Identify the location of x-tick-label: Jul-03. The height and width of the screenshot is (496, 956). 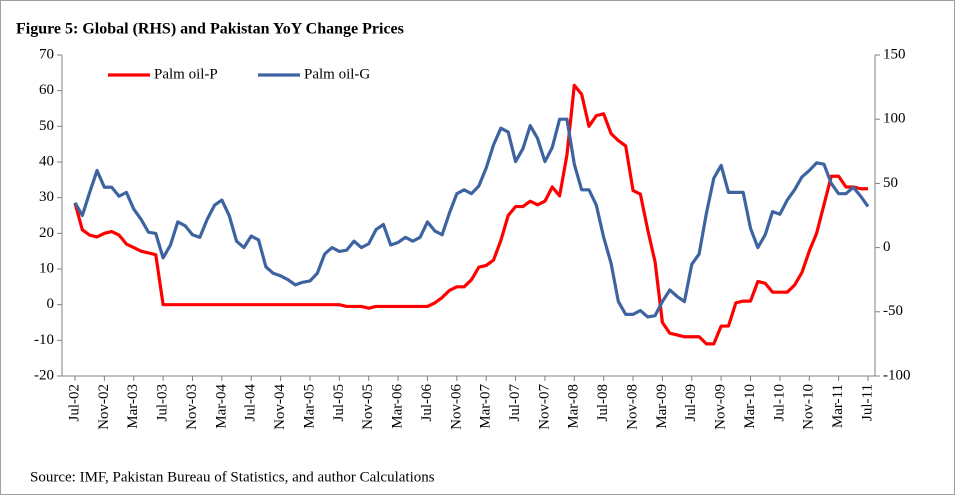
(163, 403).